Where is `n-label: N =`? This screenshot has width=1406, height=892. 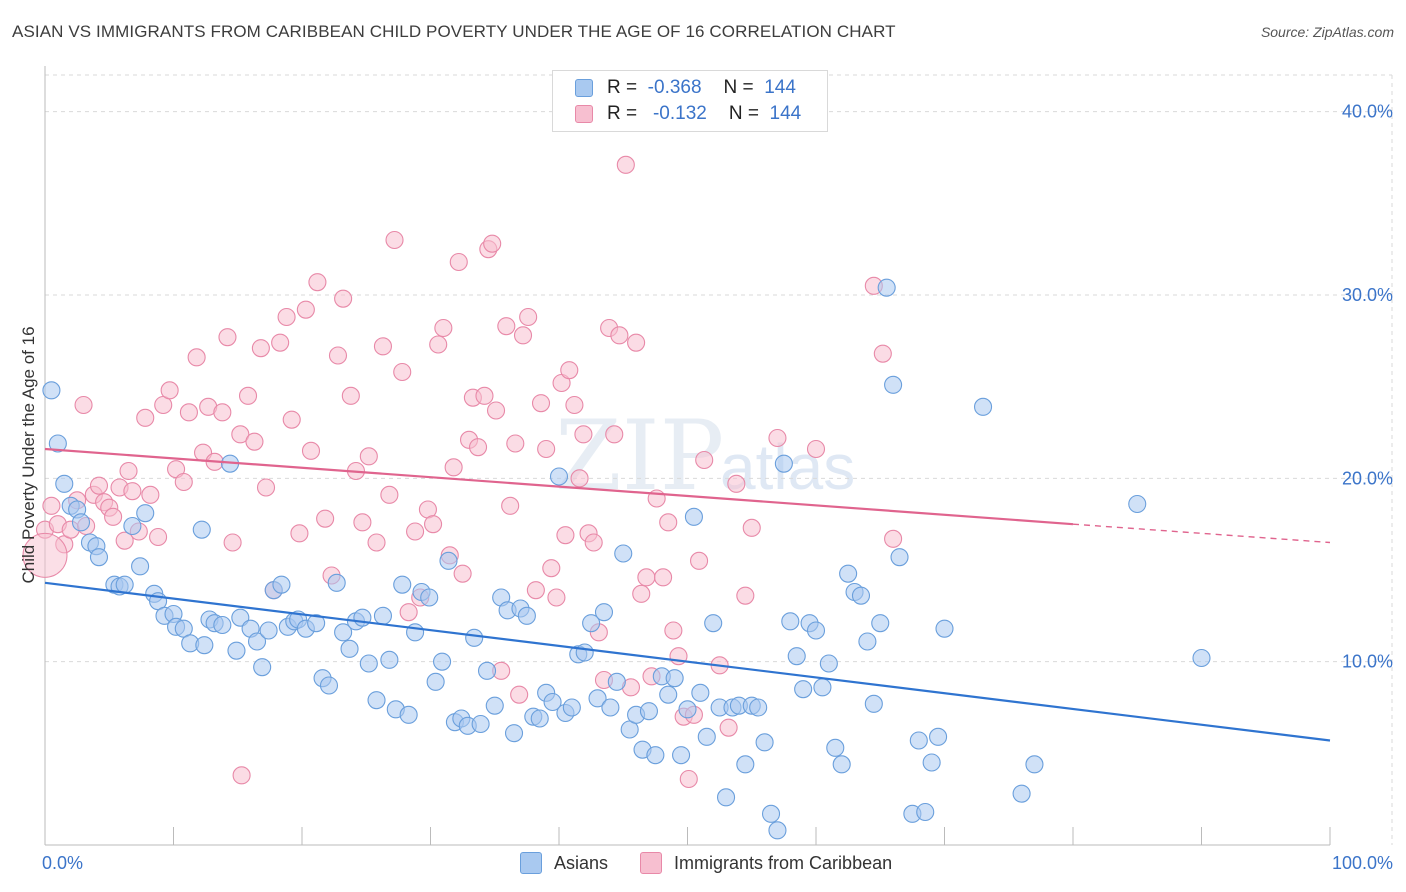 n-label: N = is located at coordinates (738, 87).